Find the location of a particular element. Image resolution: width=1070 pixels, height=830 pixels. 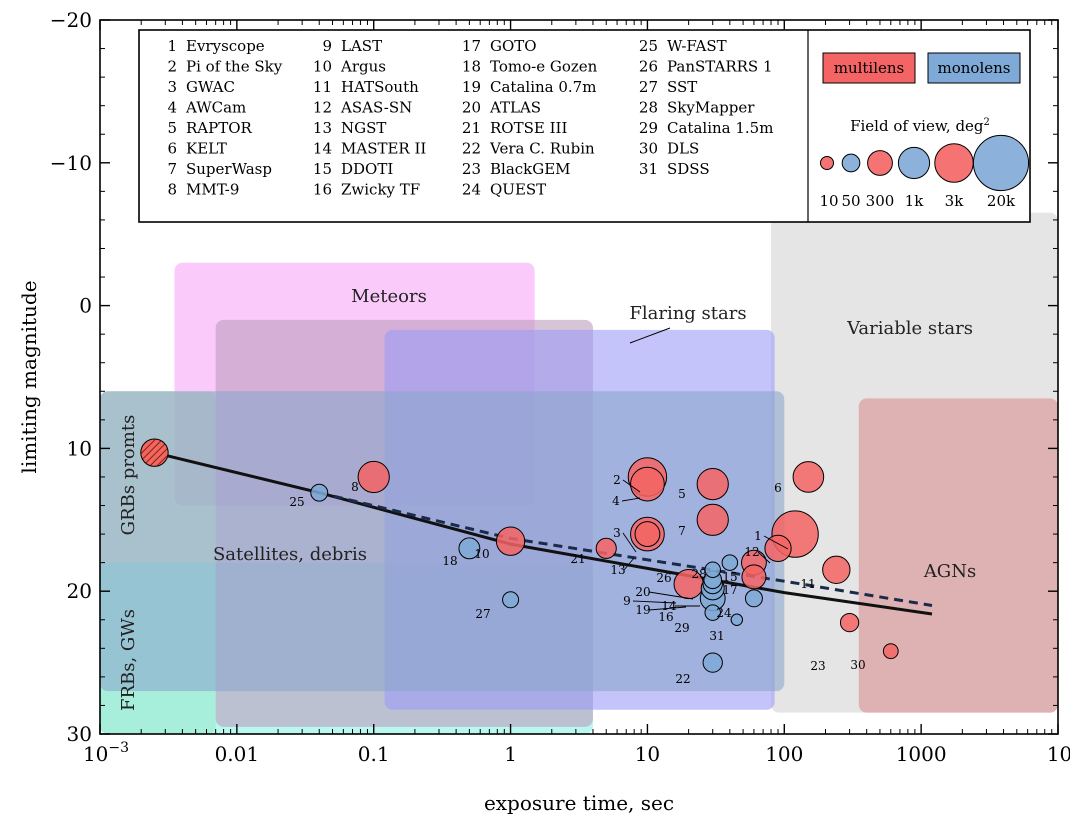

legend-entry-6: 6 KELT is located at coordinates (196, 149).